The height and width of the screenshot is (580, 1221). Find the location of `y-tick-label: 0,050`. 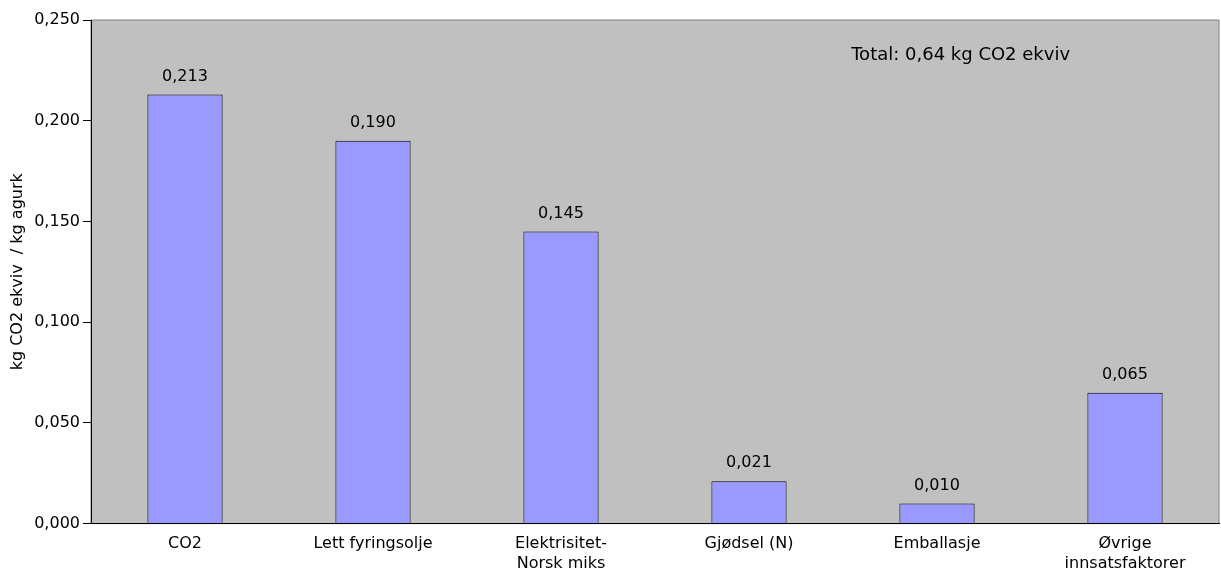

y-tick-label: 0,050 is located at coordinates (57, 422).